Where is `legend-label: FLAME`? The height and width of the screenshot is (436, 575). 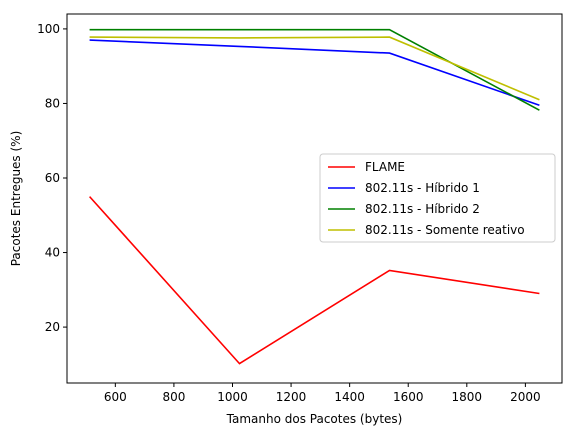
legend-label: FLAME is located at coordinates (385, 167).